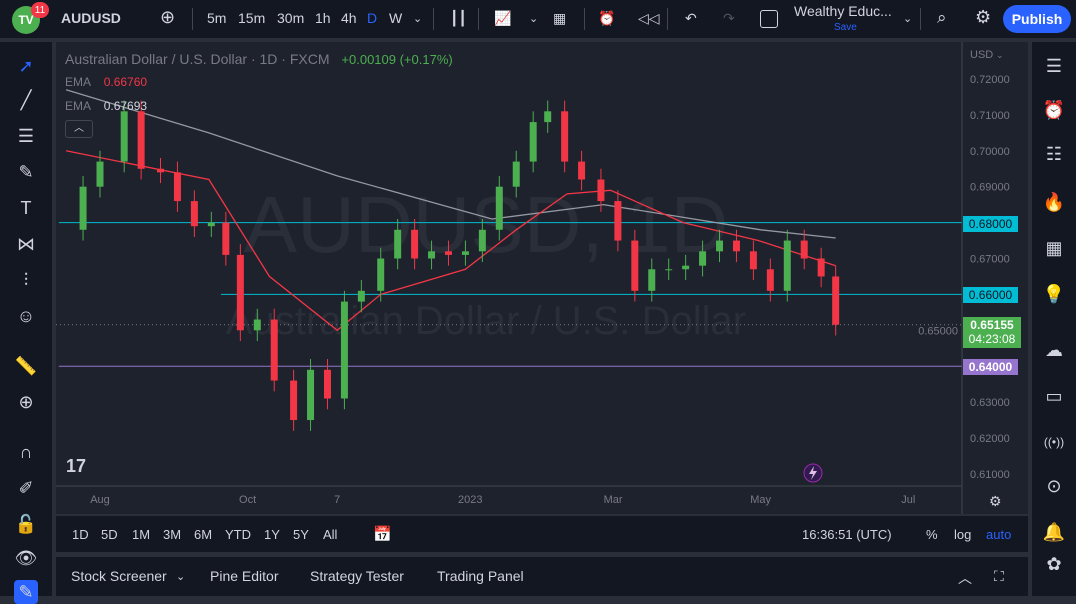 The image size is (1076, 604). Describe the element at coordinates (76, 466) in the screenshot. I see `tradingview-logo: 17` at that location.